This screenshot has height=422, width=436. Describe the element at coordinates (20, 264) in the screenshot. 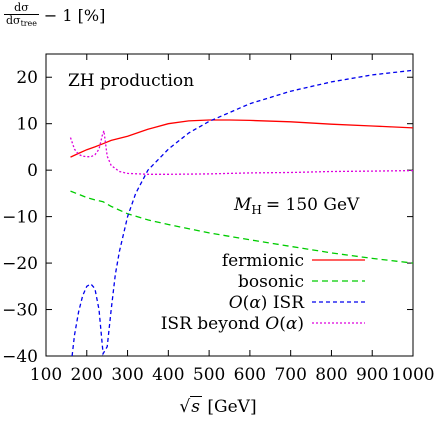

I see `y-tick-label: −20` at that location.